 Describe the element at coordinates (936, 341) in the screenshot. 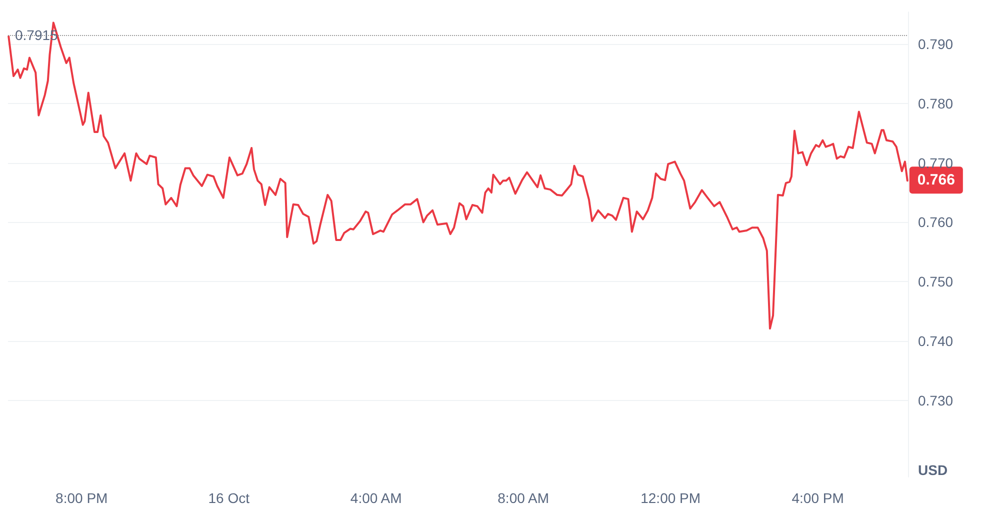

I see `y-tick-label: 0.740` at that location.